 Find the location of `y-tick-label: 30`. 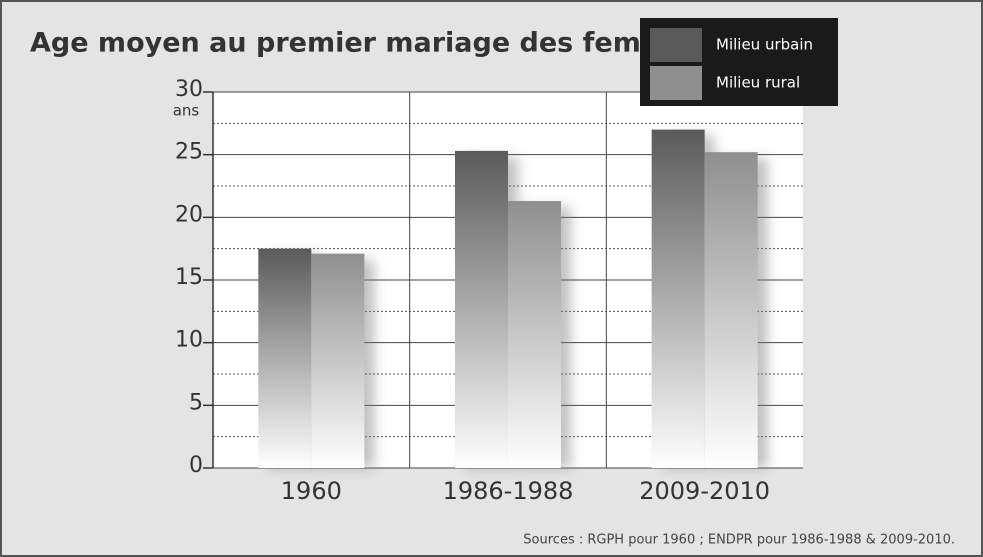

y-tick-label: 30 is located at coordinates (189, 89).